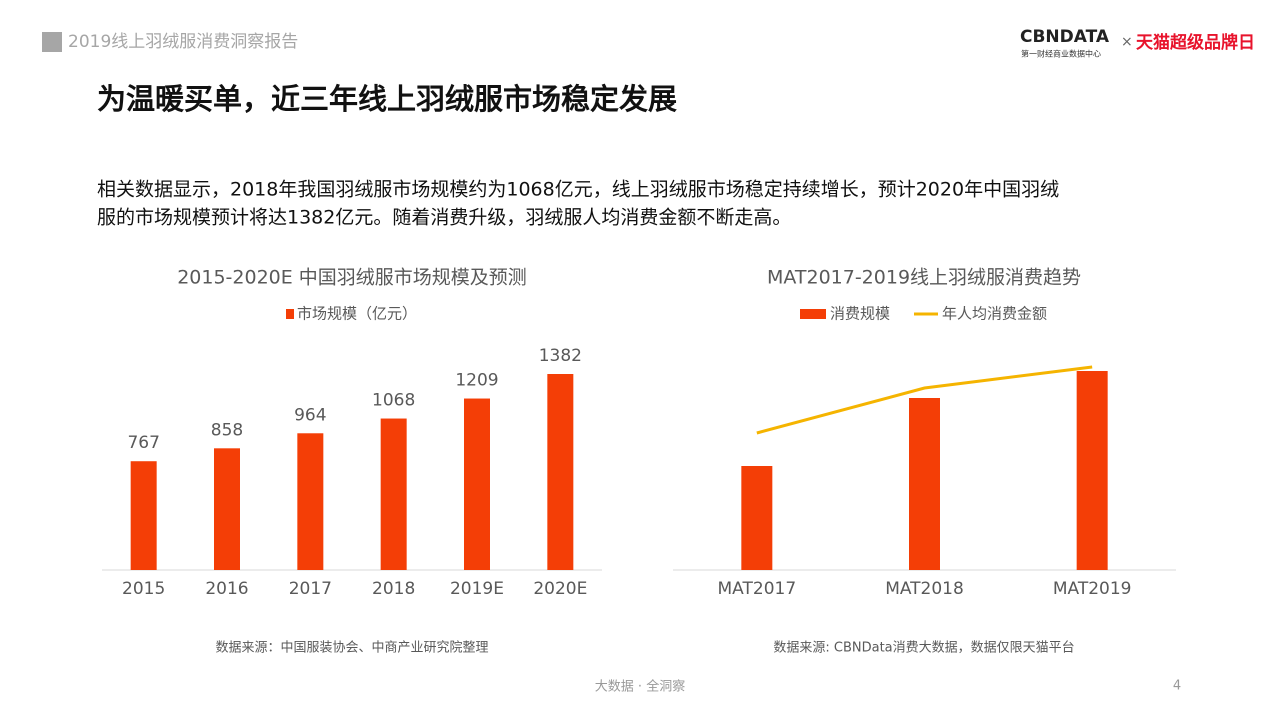 This screenshot has height=719, width=1279. I want to click on x-tick-label: MAT2017, so click(757, 589).